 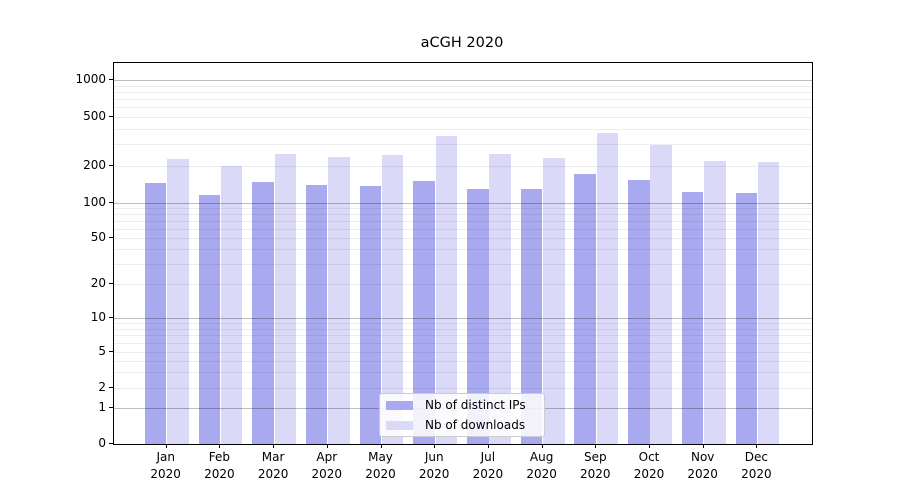 I want to click on legend-swatch-downloads, so click(x=399, y=425).